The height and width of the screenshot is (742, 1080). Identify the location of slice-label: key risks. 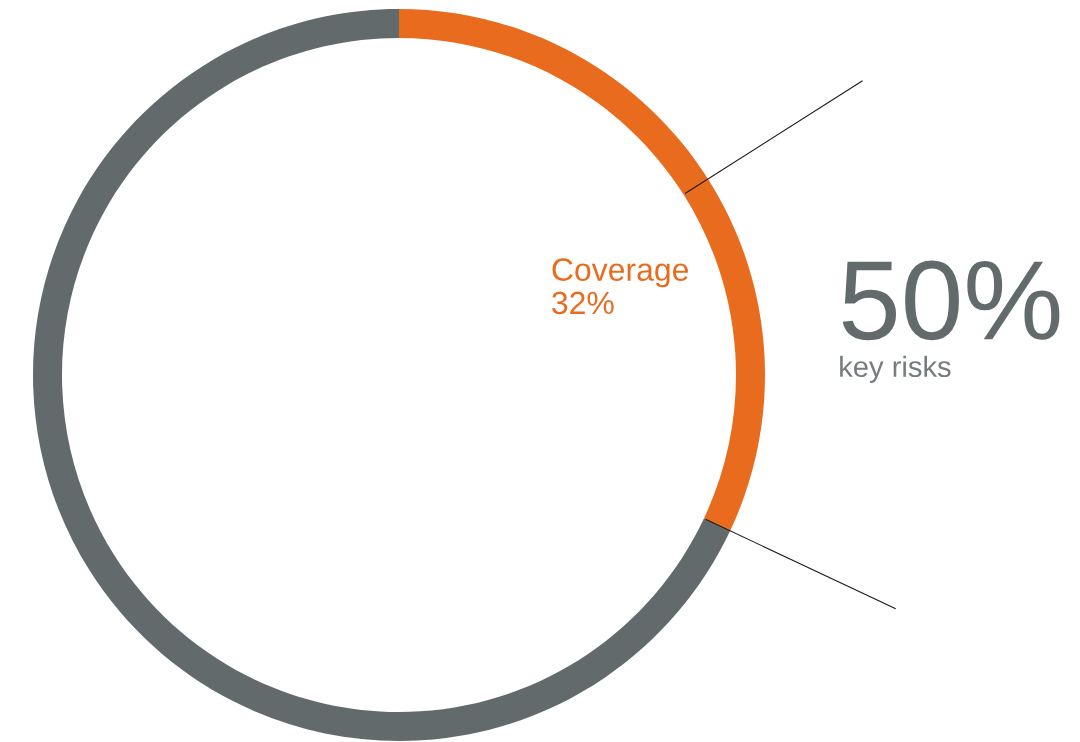
(895, 369).